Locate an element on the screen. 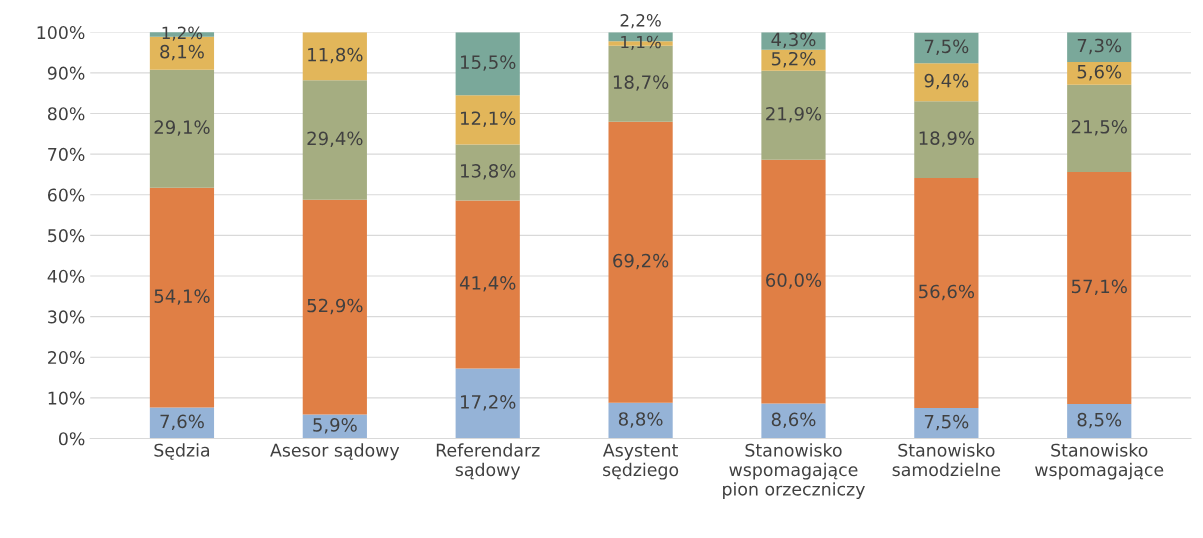 The width and height of the screenshot is (1203, 538). data-label: 18,7% is located at coordinates (641, 83).